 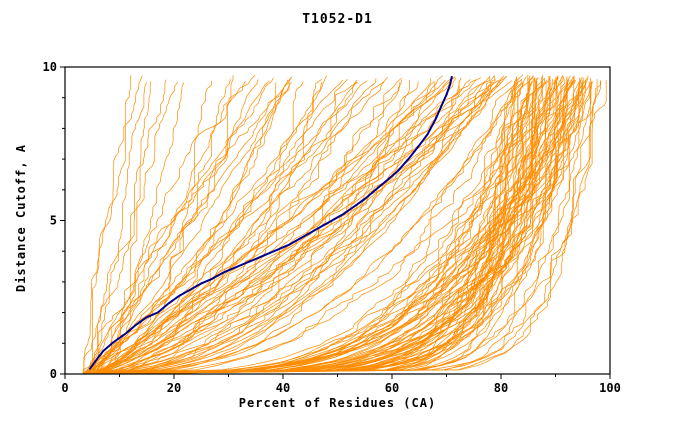 I want to click on x-tick-label: 100, so click(x=610, y=388).